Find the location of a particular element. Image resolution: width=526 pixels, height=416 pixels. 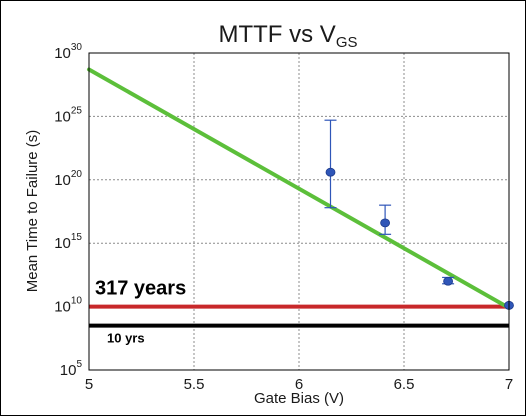

x-tick-label: 7 is located at coordinates (509, 384).